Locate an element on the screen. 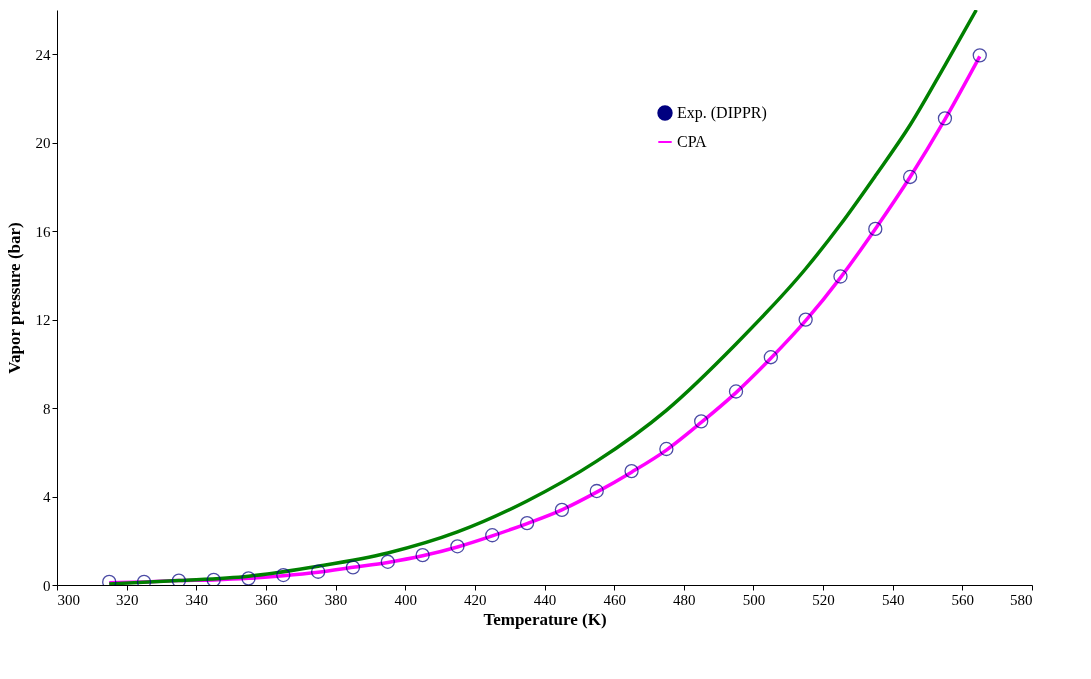  x-tick-label: 420 is located at coordinates (475, 599).